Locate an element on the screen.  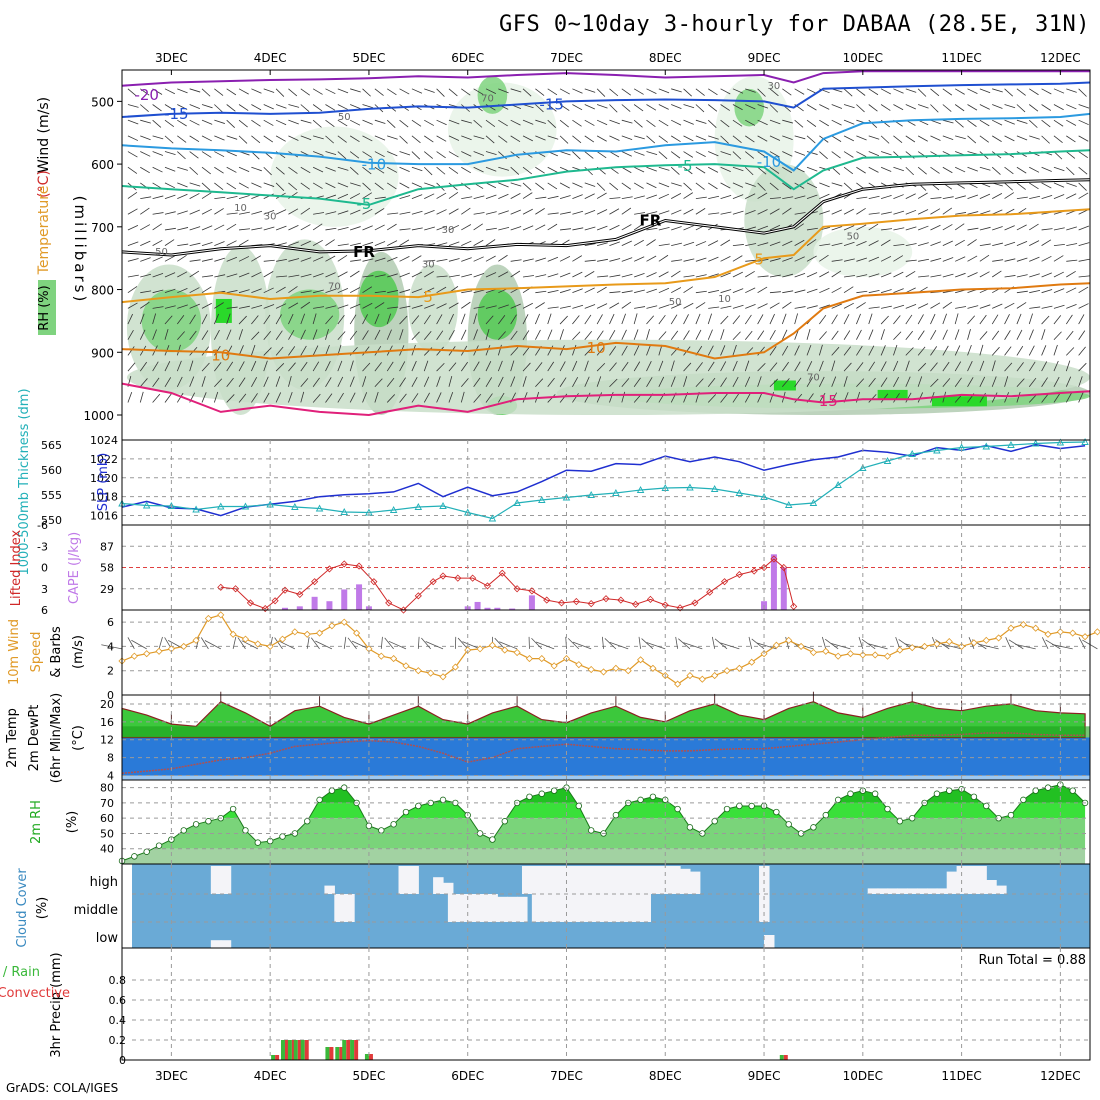
cloud-title-label: Cloud Cover is located at coordinates (22, 908).